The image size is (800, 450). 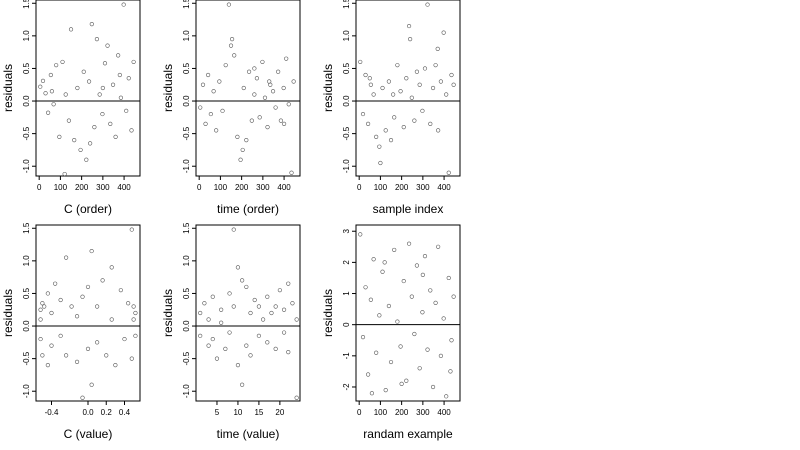 What do you see at coordinates (248, 88) in the screenshot?
I see `plot-frame` at bounding box center [248, 88].